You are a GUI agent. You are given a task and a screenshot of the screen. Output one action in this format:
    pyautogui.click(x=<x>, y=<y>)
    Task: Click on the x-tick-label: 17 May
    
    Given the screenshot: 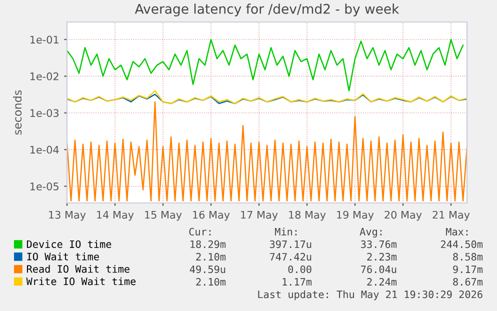 What is the action you would take?
    pyautogui.click(x=259, y=215)
    